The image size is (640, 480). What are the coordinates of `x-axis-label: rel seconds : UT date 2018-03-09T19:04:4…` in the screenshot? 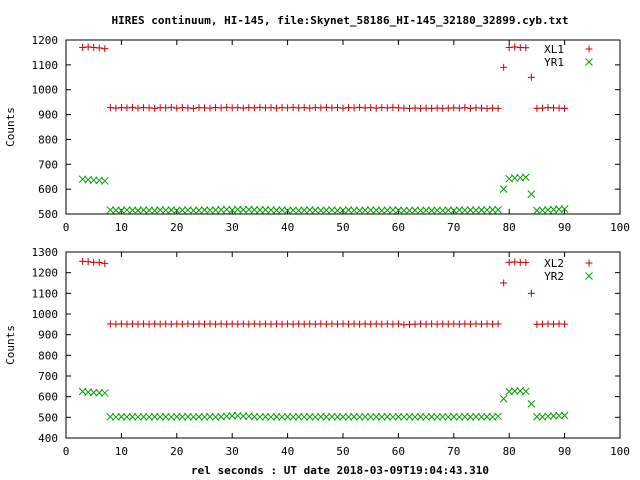 It's located at (340, 470).